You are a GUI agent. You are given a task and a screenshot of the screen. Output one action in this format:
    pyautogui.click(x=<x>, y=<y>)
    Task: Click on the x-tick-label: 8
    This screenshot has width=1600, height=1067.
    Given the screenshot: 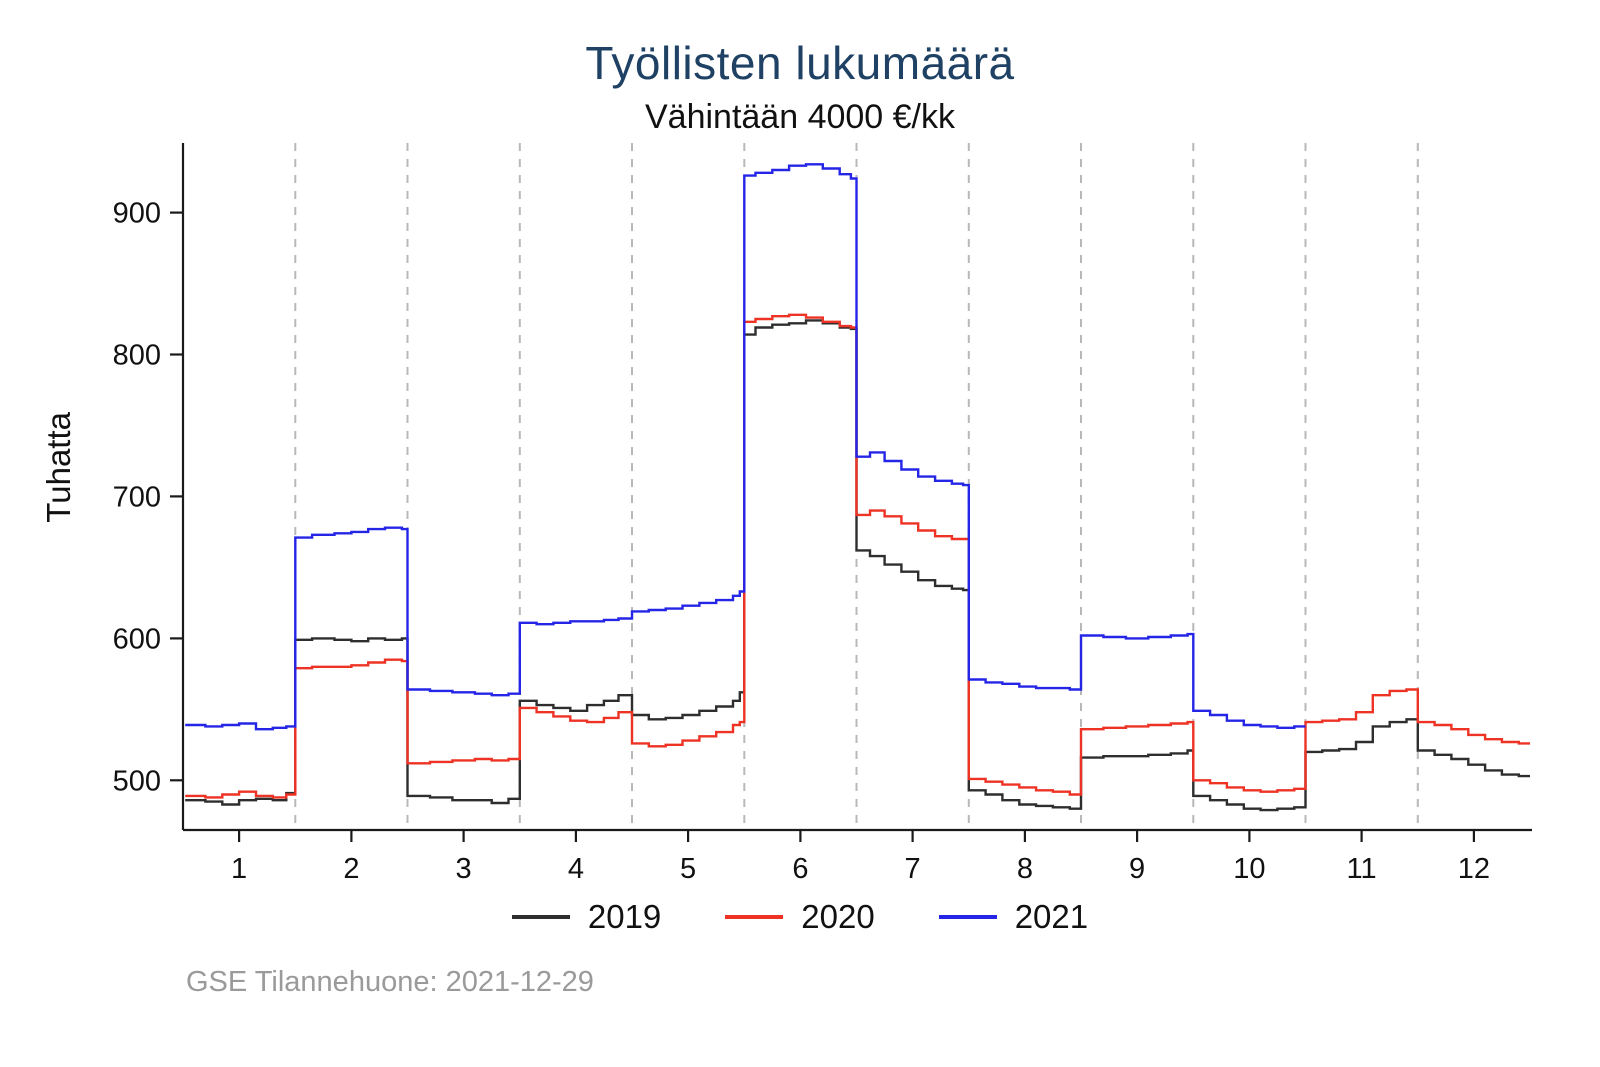 What is the action you would take?
    pyautogui.click(x=1025, y=869)
    